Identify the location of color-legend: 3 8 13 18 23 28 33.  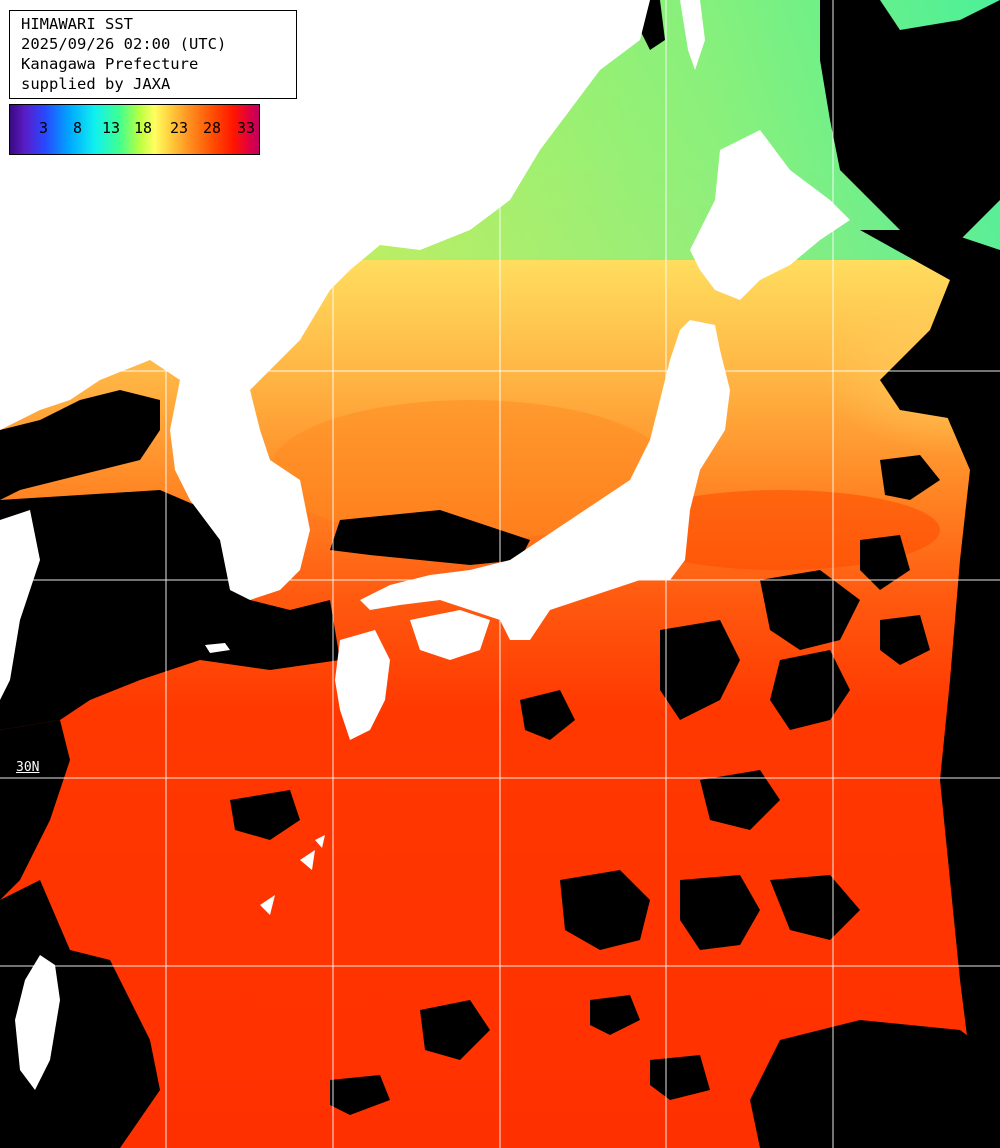
(134, 129).